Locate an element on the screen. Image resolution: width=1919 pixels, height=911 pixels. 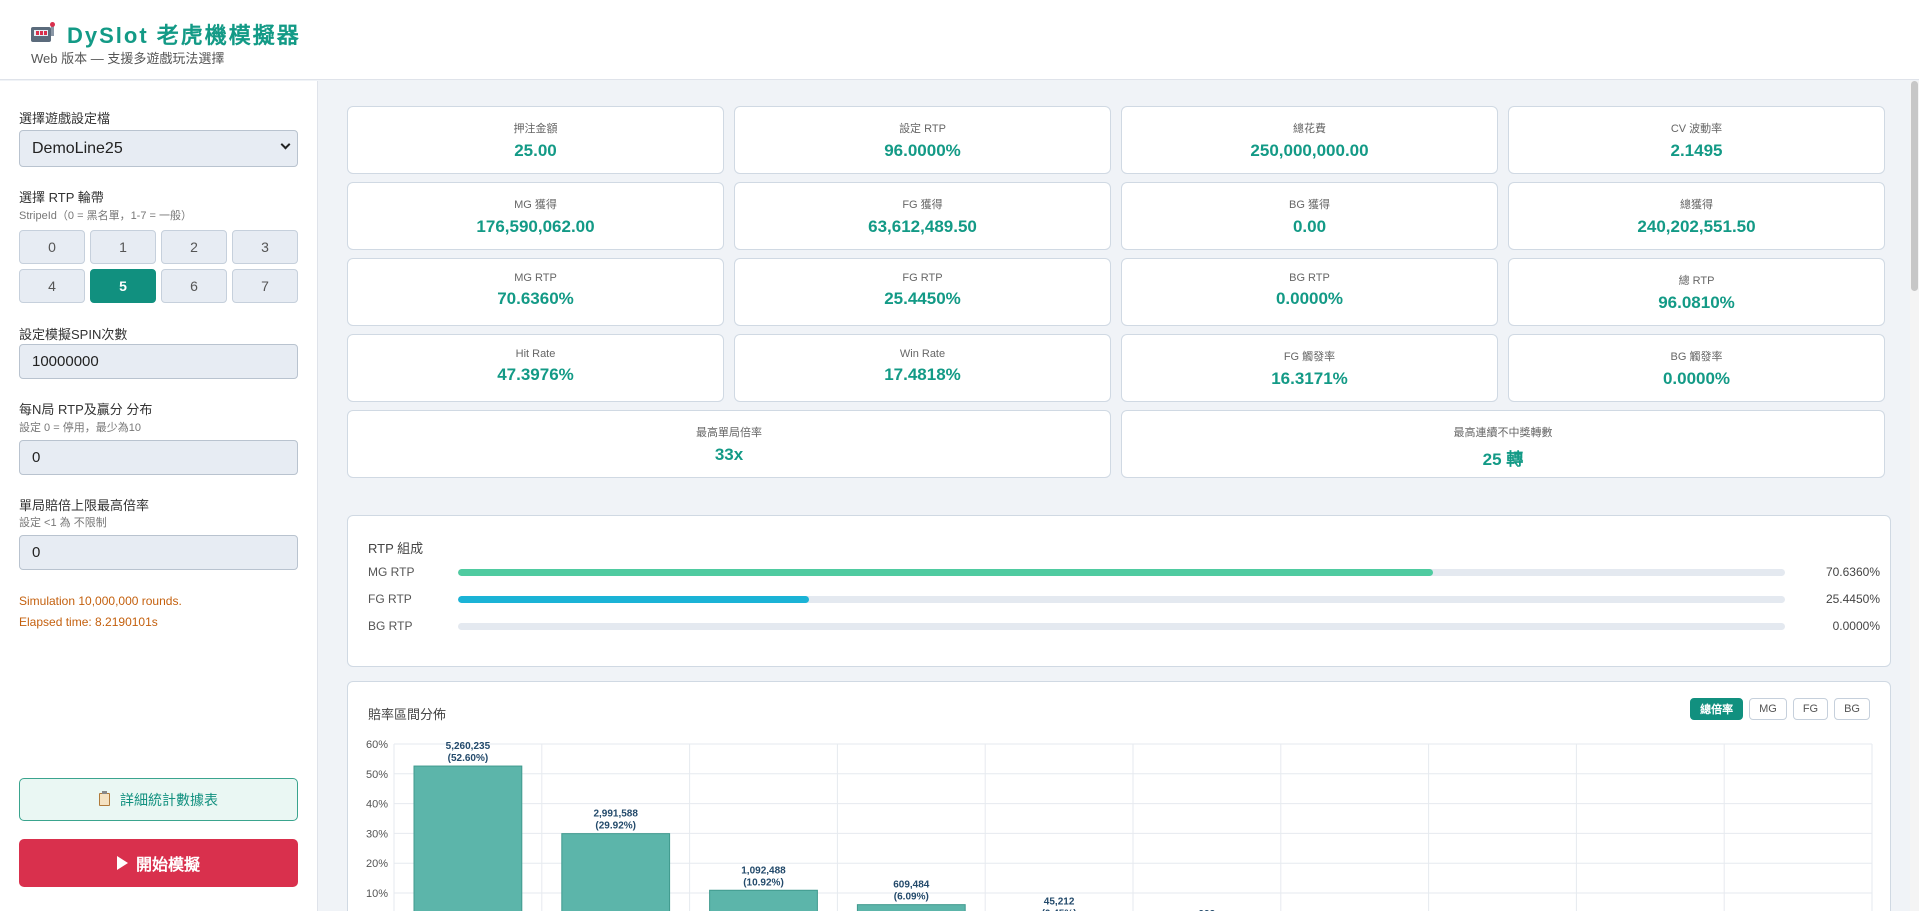
interval-hint: 設定 0 = 停用，最少為10 is located at coordinates (80, 428).